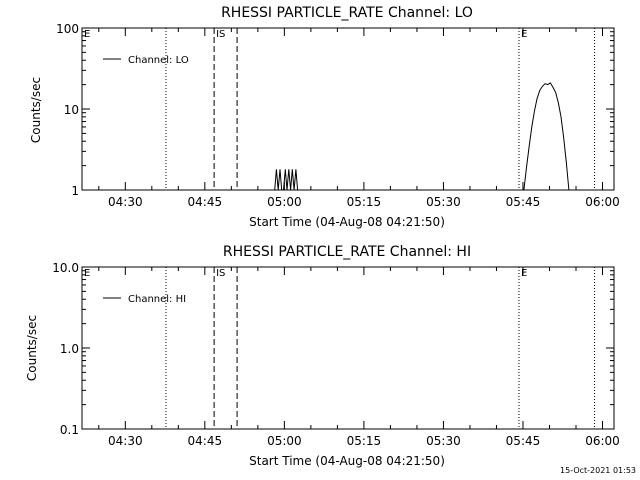 The width and height of the screenshot is (640, 480). Describe the element at coordinates (75, 191) in the screenshot. I see `y-tick-label: 1` at that location.